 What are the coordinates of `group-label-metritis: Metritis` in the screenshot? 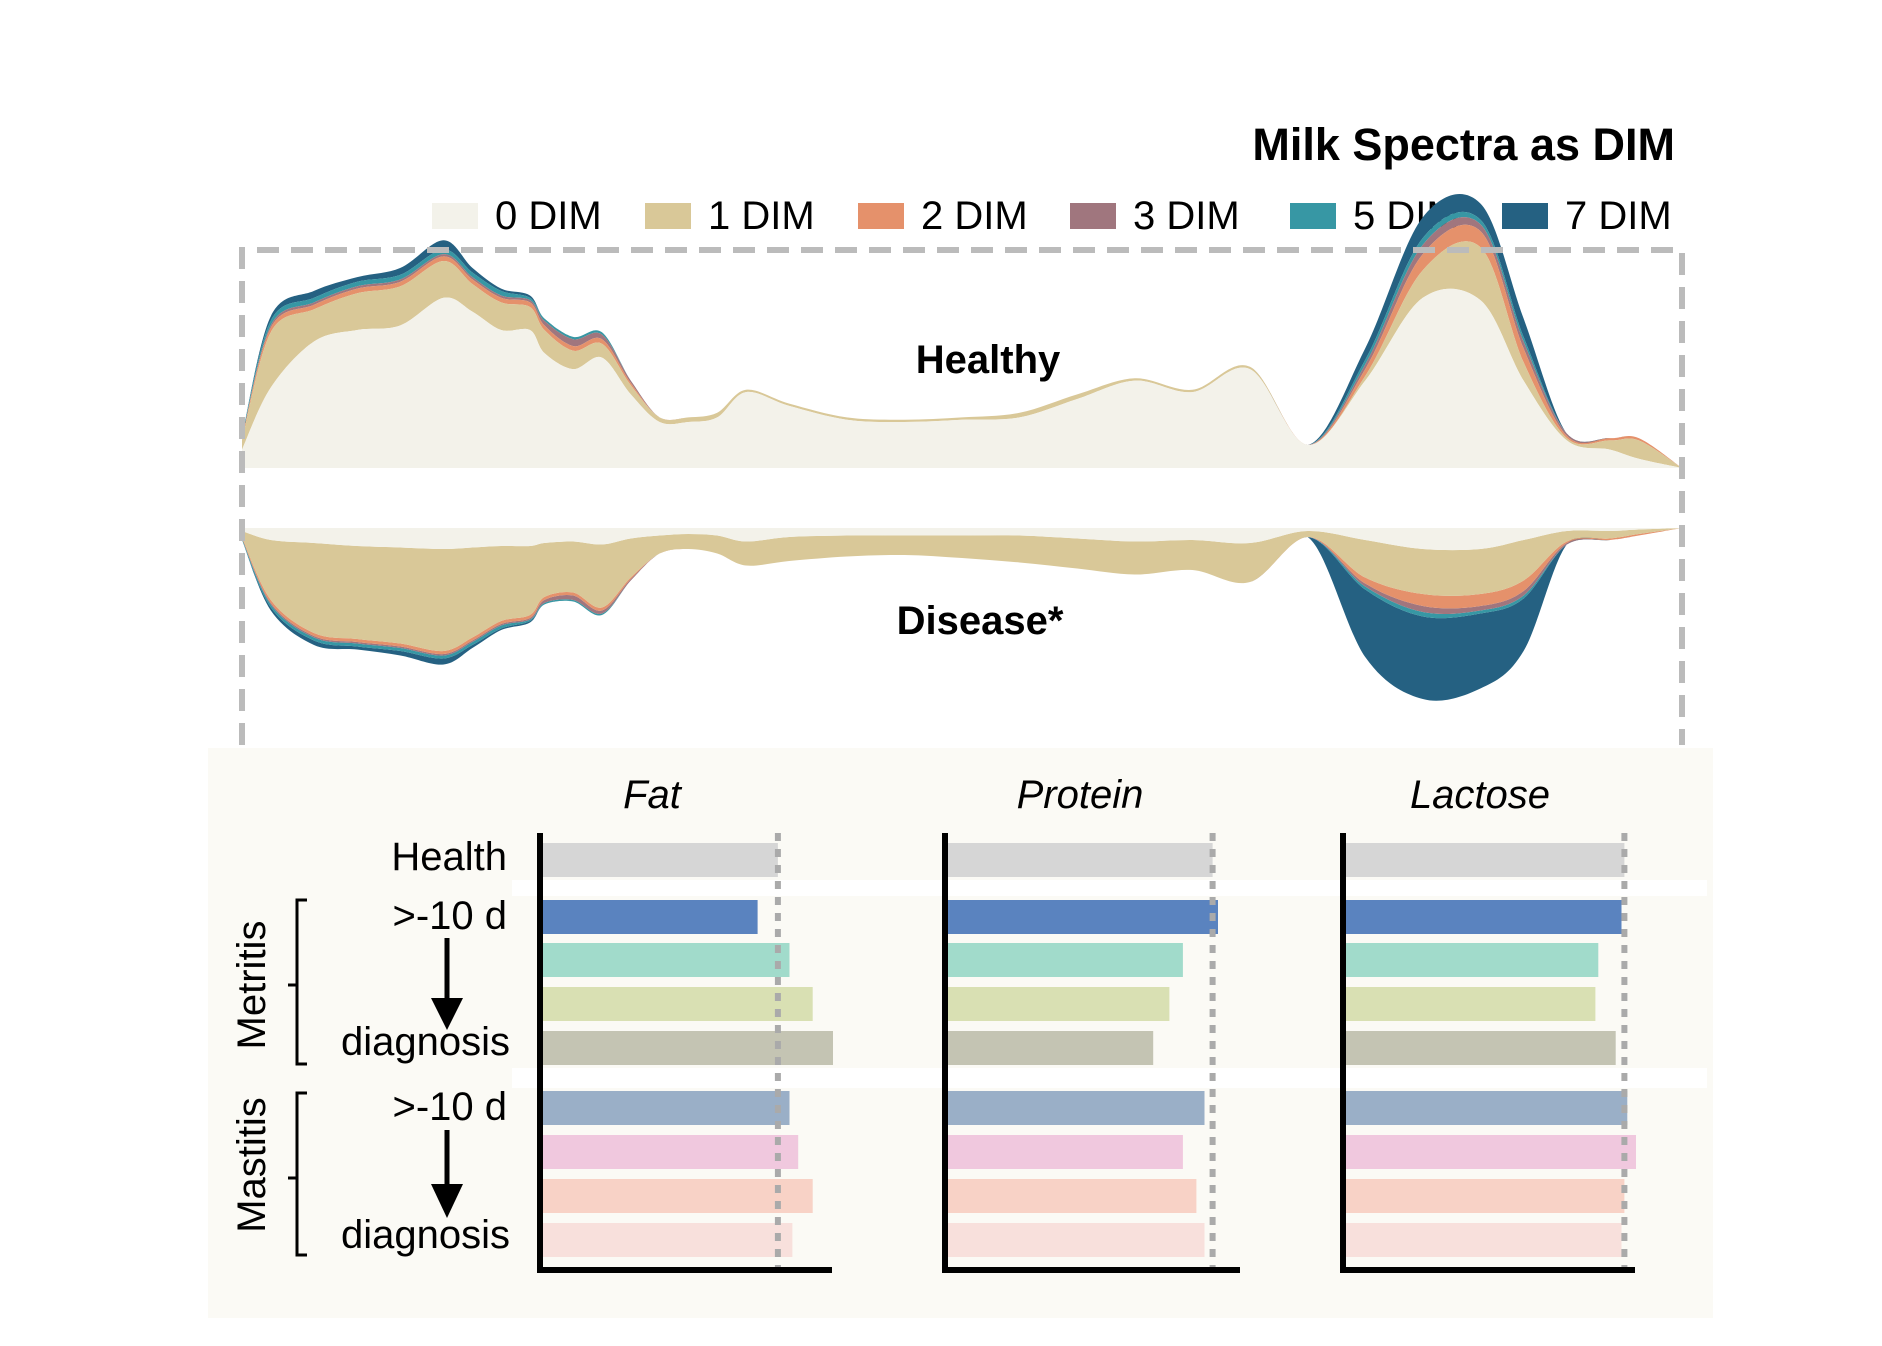 It's located at (252, 985).